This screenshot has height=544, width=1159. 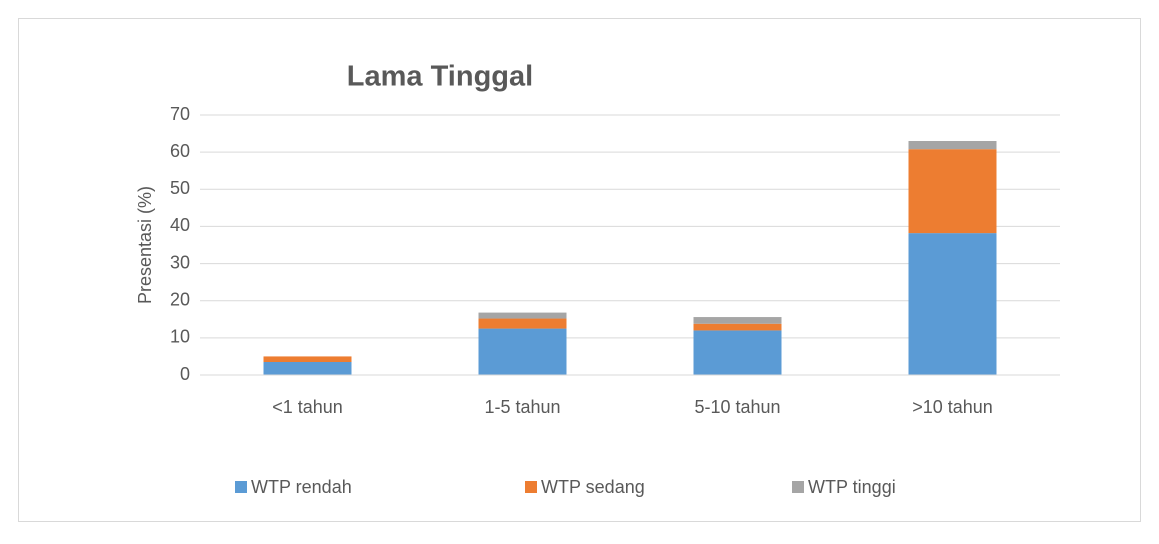 What do you see at coordinates (180, 114) in the screenshot?
I see `y-tick-label: 70` at bounding box center [180, 114].